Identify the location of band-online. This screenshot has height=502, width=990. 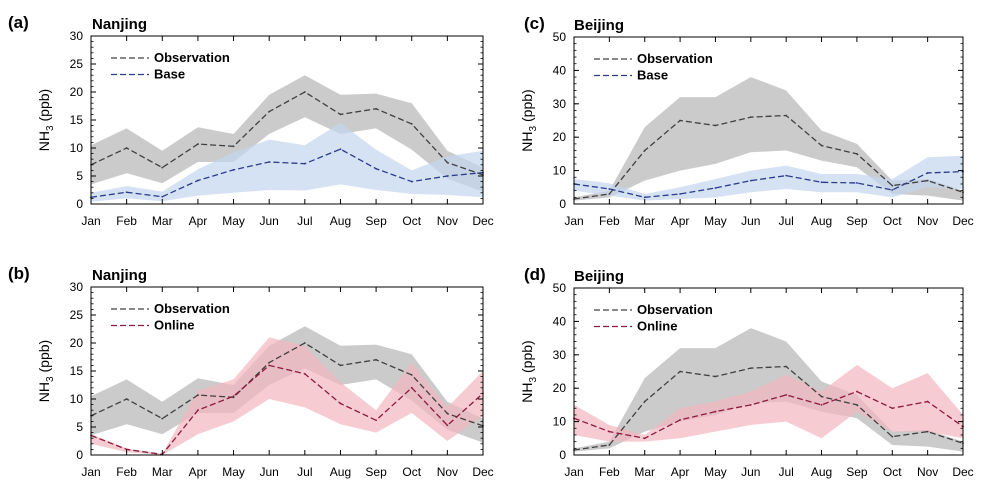
(768, 403).